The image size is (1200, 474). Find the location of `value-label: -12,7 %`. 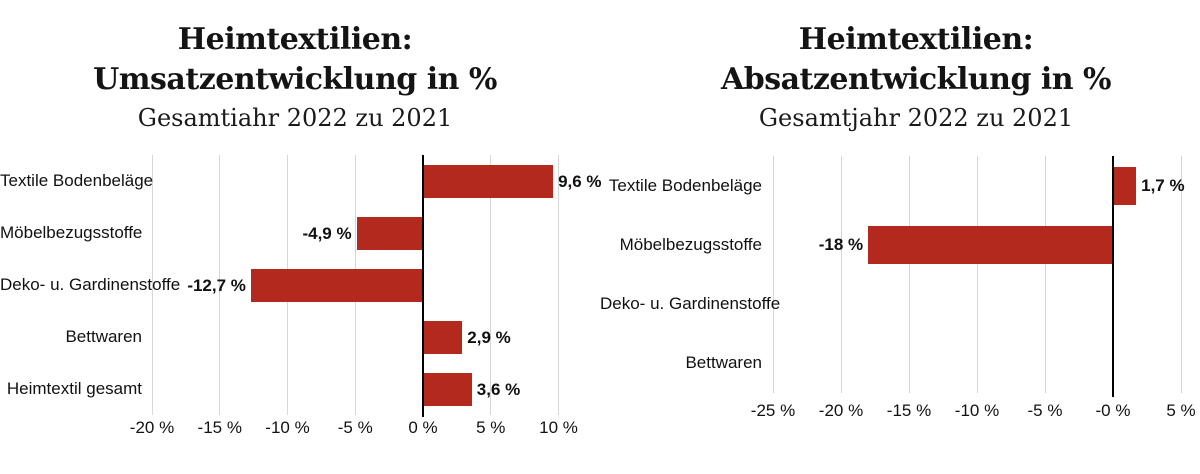

value-label: -12,7 % is located at coordinates (216, 285).